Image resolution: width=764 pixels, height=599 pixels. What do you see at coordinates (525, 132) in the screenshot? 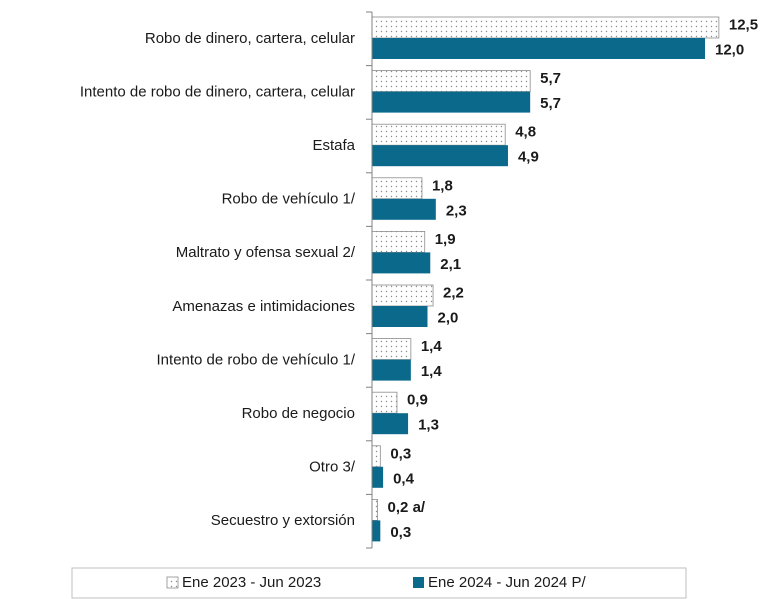
I see `value-label: 4,8` at bounding box center [525, 132].